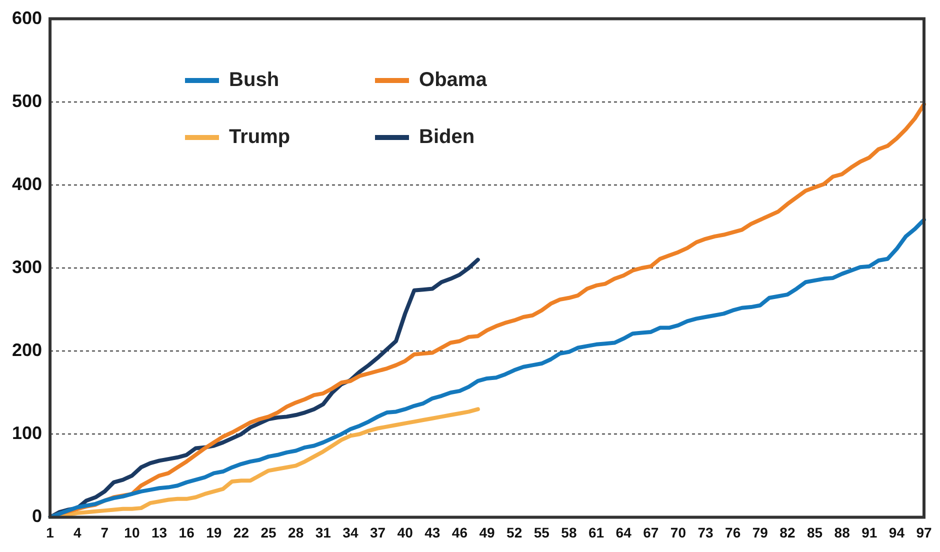  I want to click on y-tick-label: 100, so click(27, 433).